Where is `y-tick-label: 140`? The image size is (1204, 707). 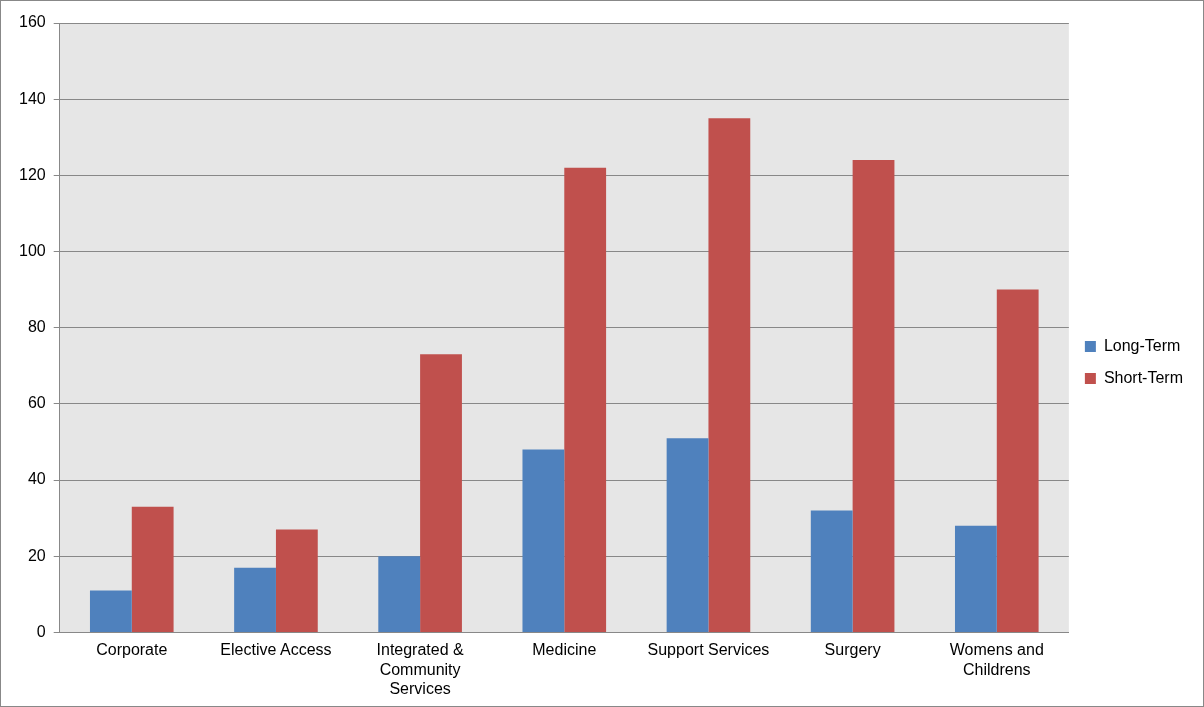
y-tick-label: 140 is located at coordinates (32, 98).